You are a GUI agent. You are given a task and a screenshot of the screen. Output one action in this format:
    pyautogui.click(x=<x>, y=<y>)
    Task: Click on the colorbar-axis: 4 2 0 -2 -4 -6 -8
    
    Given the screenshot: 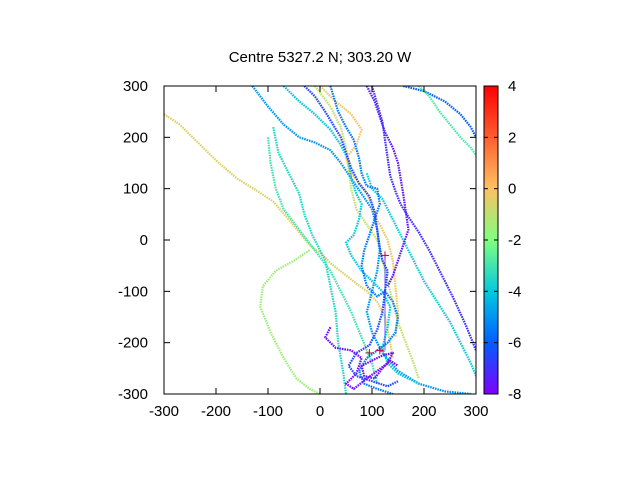 What is the action you would take?
    pyautogui.click(x=502, y=240)
    